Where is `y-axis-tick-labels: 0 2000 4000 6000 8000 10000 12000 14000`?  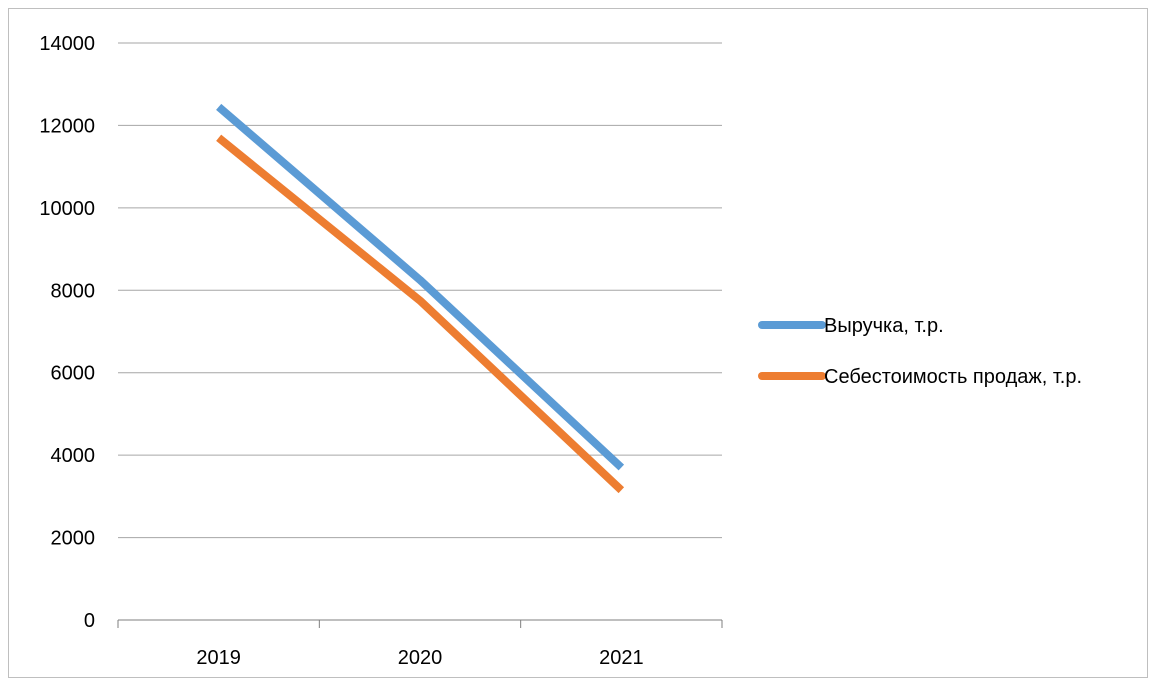
y-axis-tick-labels: 0 2000 4000 6000 8000 10000 12000 14000 is located at coordinates (67, 332).